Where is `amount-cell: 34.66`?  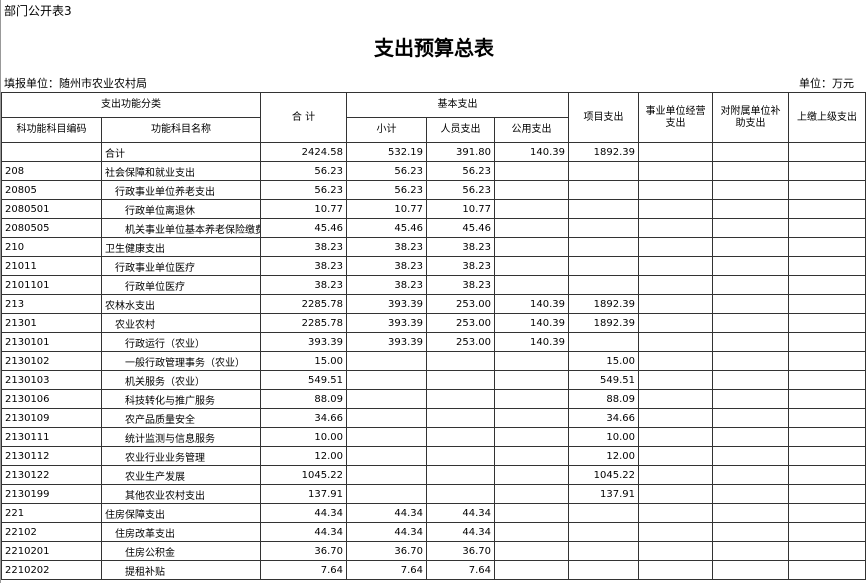
amount-cell: 34.66 is located at coordinates (303, 418).